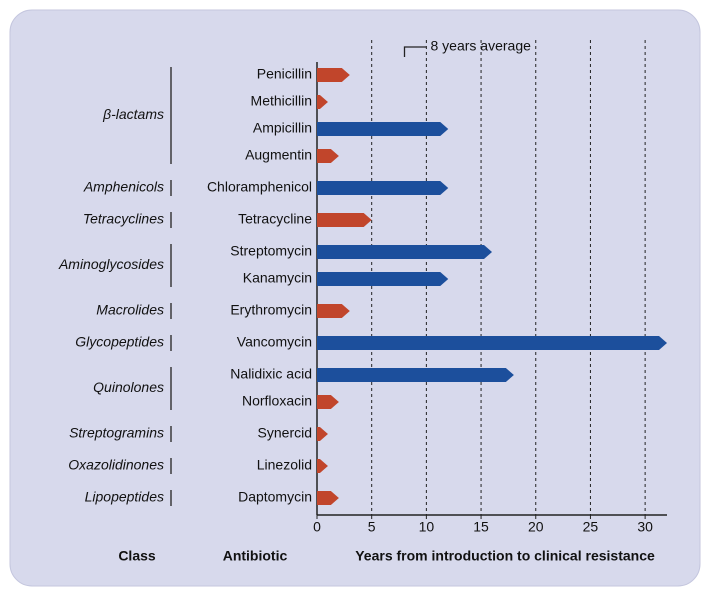  Describe the element at coordinates (130, 310) in the screenshot. I see `class-label: Macrolides` at that location.